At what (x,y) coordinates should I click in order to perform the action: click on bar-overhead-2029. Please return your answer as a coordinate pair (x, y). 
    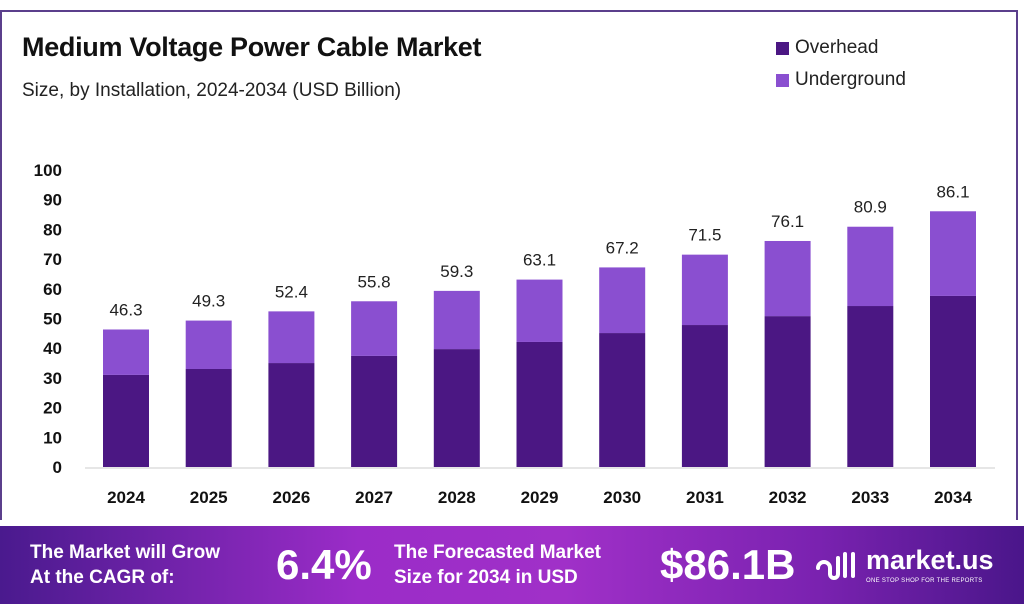
    Looking at the image, I should click on (539, 404).